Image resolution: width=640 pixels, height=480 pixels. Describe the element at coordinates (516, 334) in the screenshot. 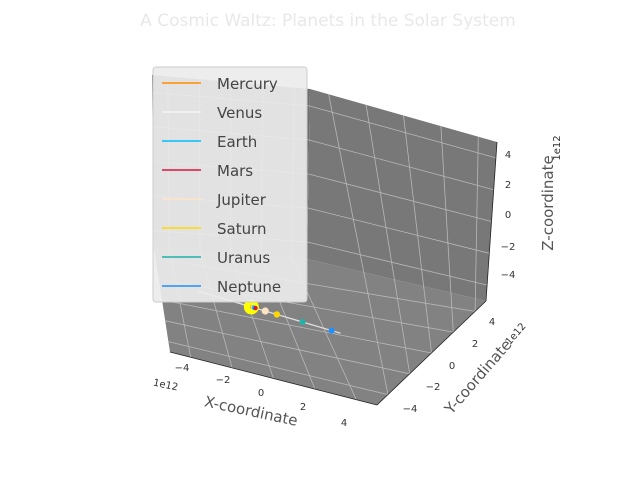

I see `y-offset-label: 1e12` at that location.